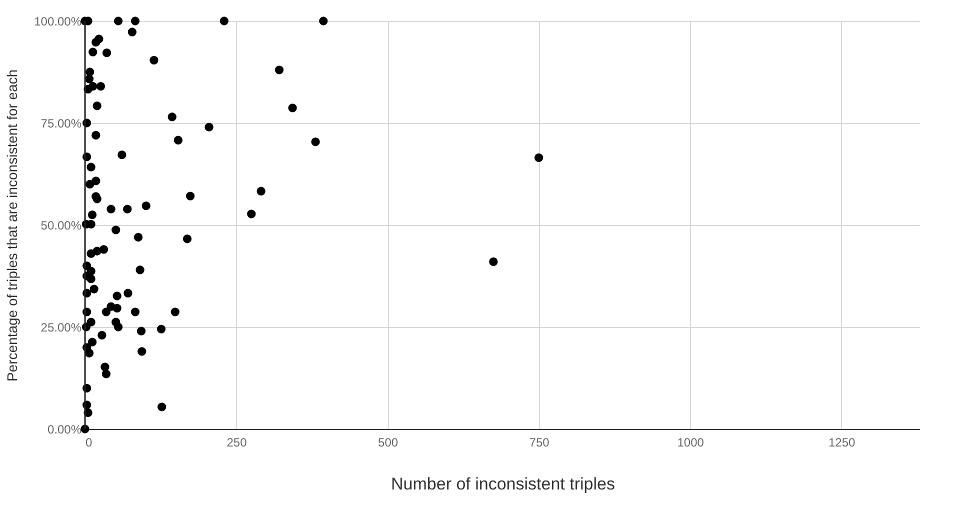 The height and width of the screenshot is (506, 963). Describe the element at coordinates (539, 443) in the screenshot. I see `x-tick-label: 750` at that location.